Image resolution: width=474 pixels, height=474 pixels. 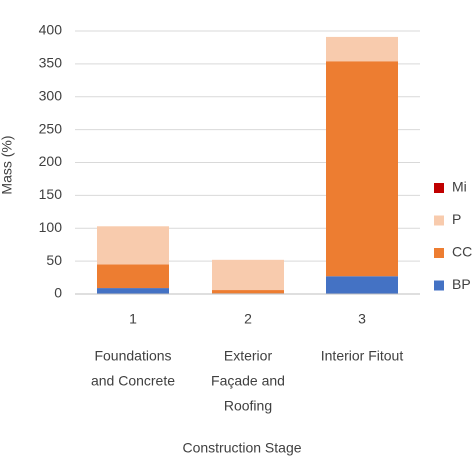 What do you see at coordinates (362, 319) in the screenshot?
I see `x-tick-label: 3` at bounding box center [362, 319].